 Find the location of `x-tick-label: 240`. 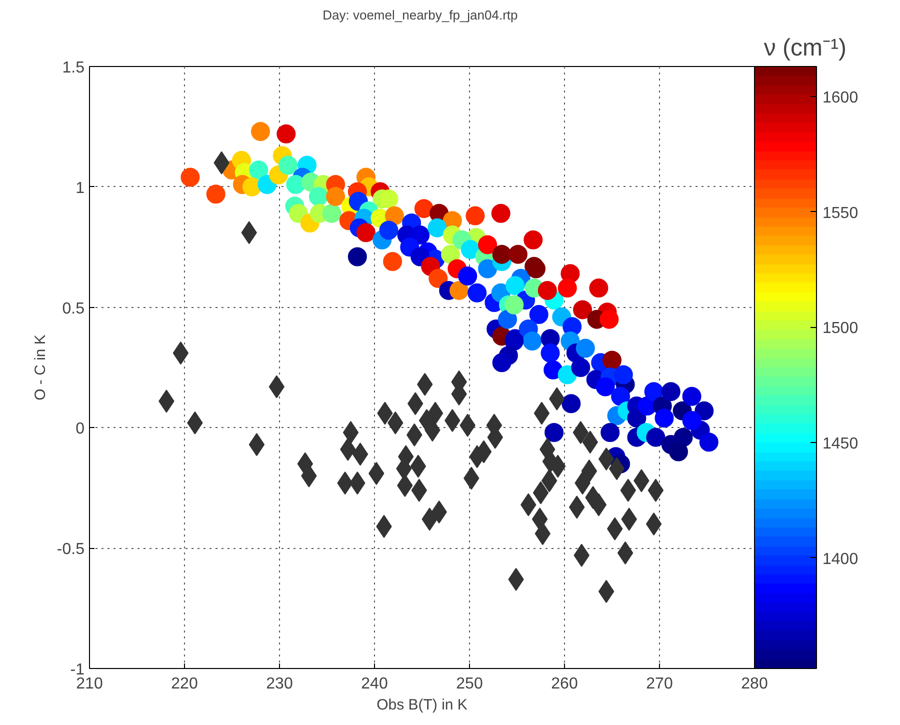

x-tick-label: 240 is located at coordinates (374, 684).